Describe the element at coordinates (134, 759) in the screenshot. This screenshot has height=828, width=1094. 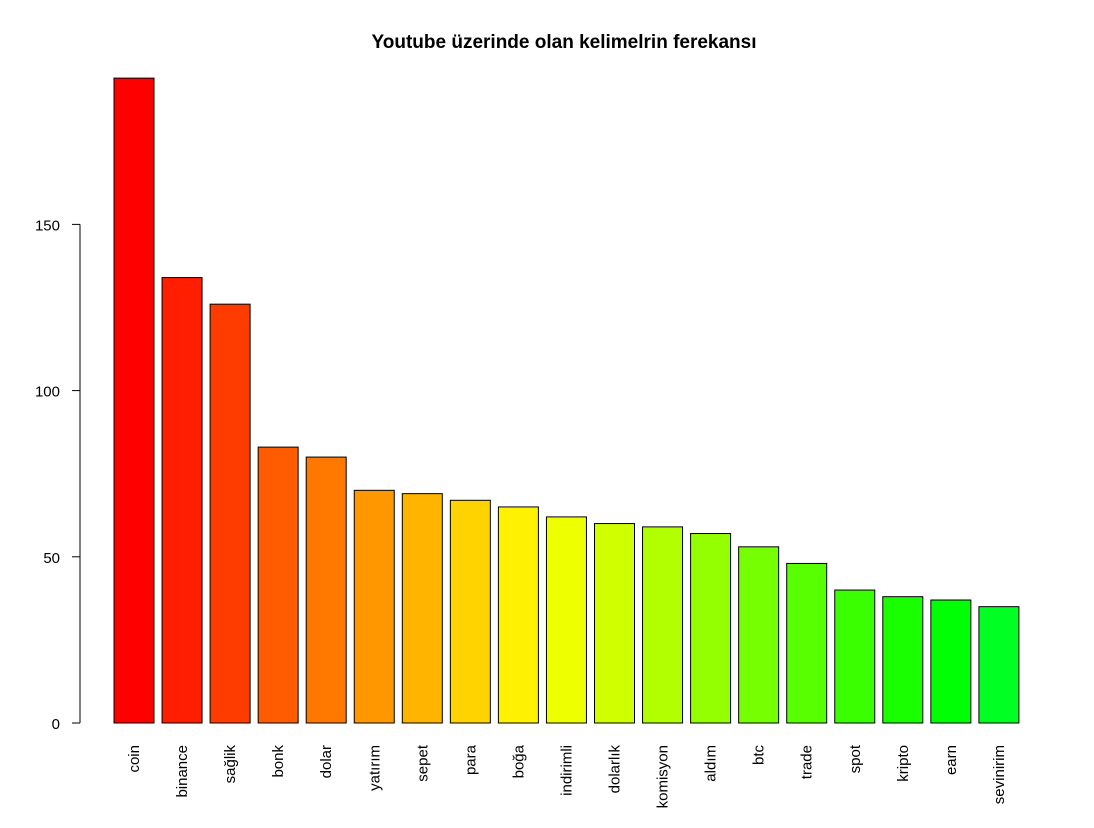
I see `x-tick-label: coin` at that location.